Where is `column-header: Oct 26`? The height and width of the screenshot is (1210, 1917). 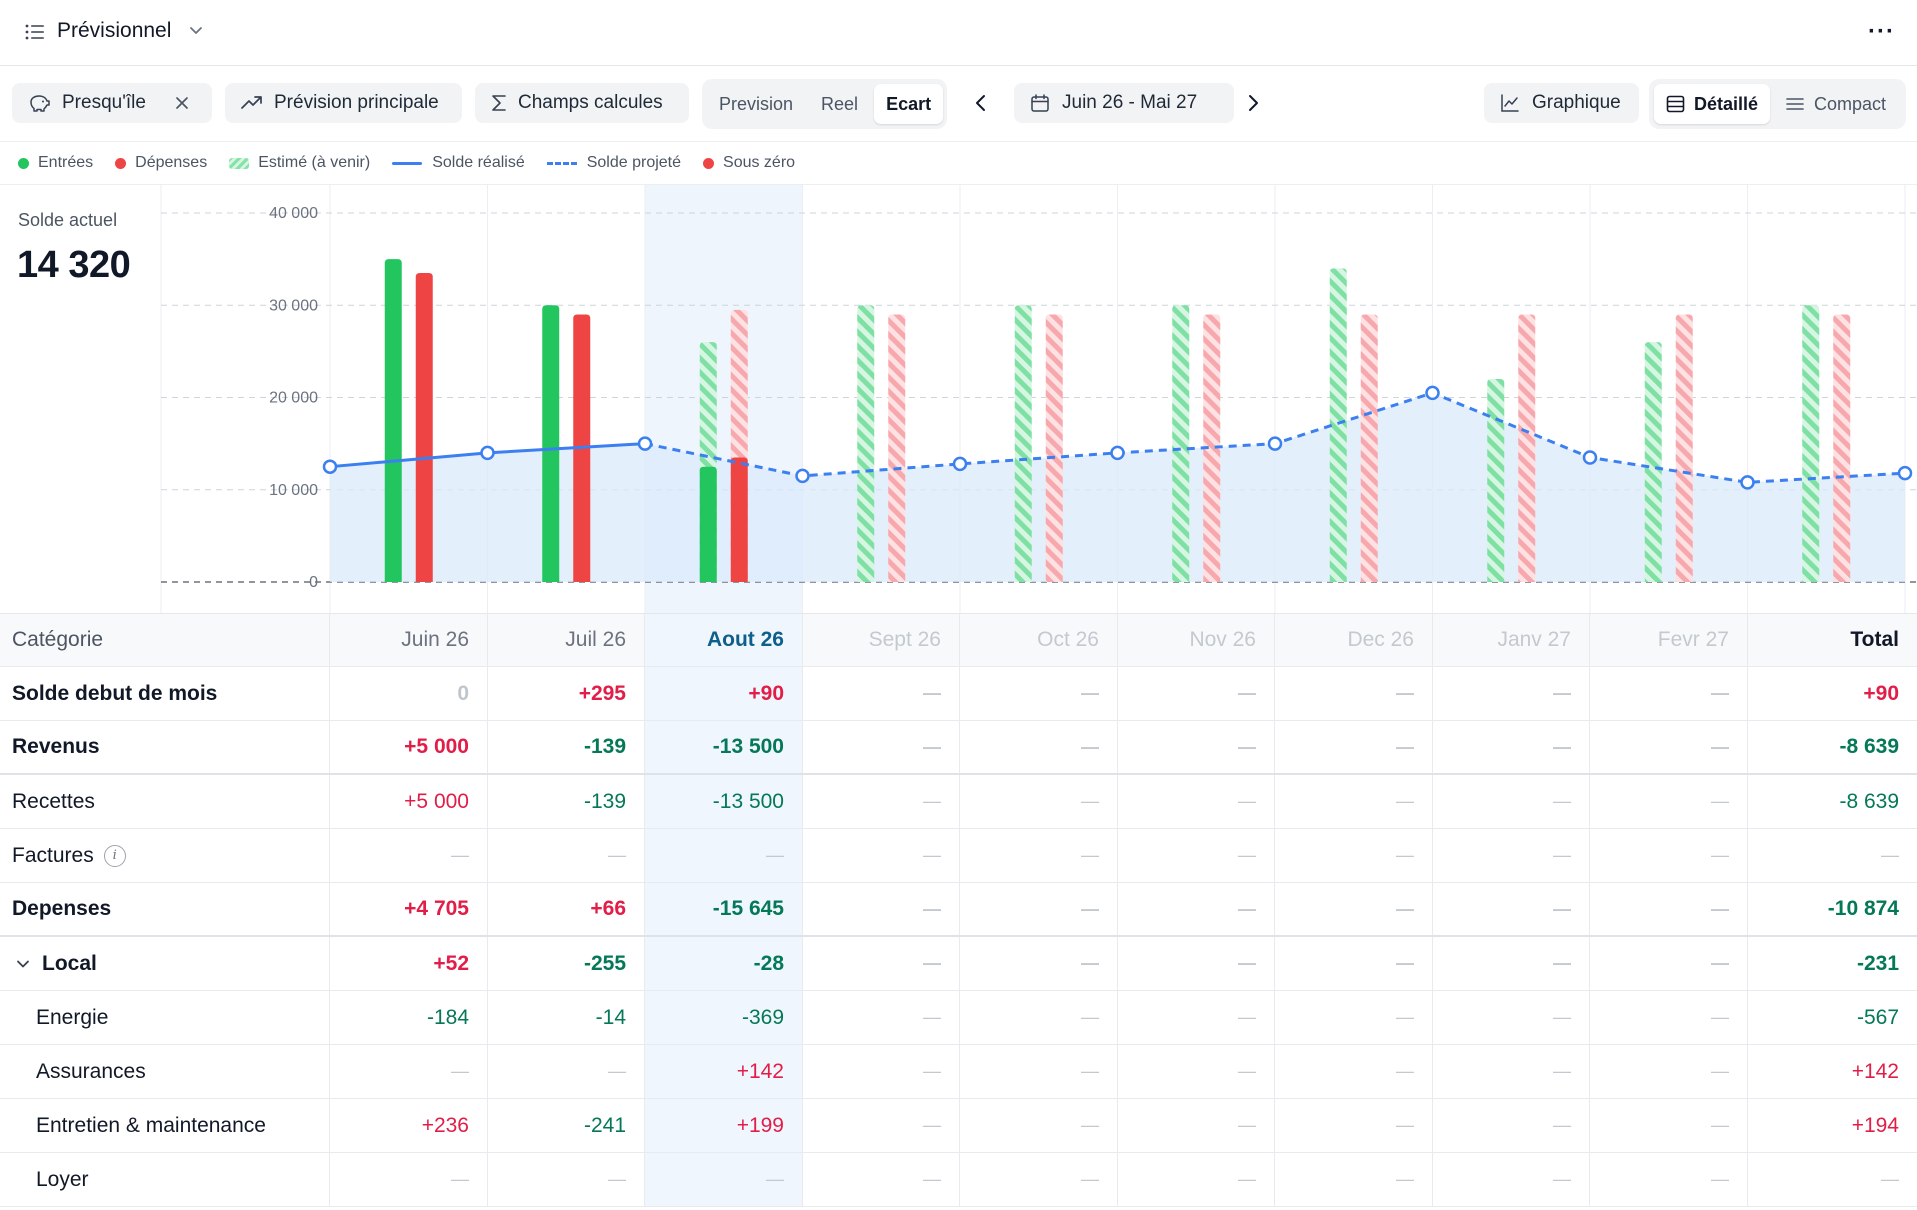
column-header: Oct 26 is located at coordinates (1039, 640).